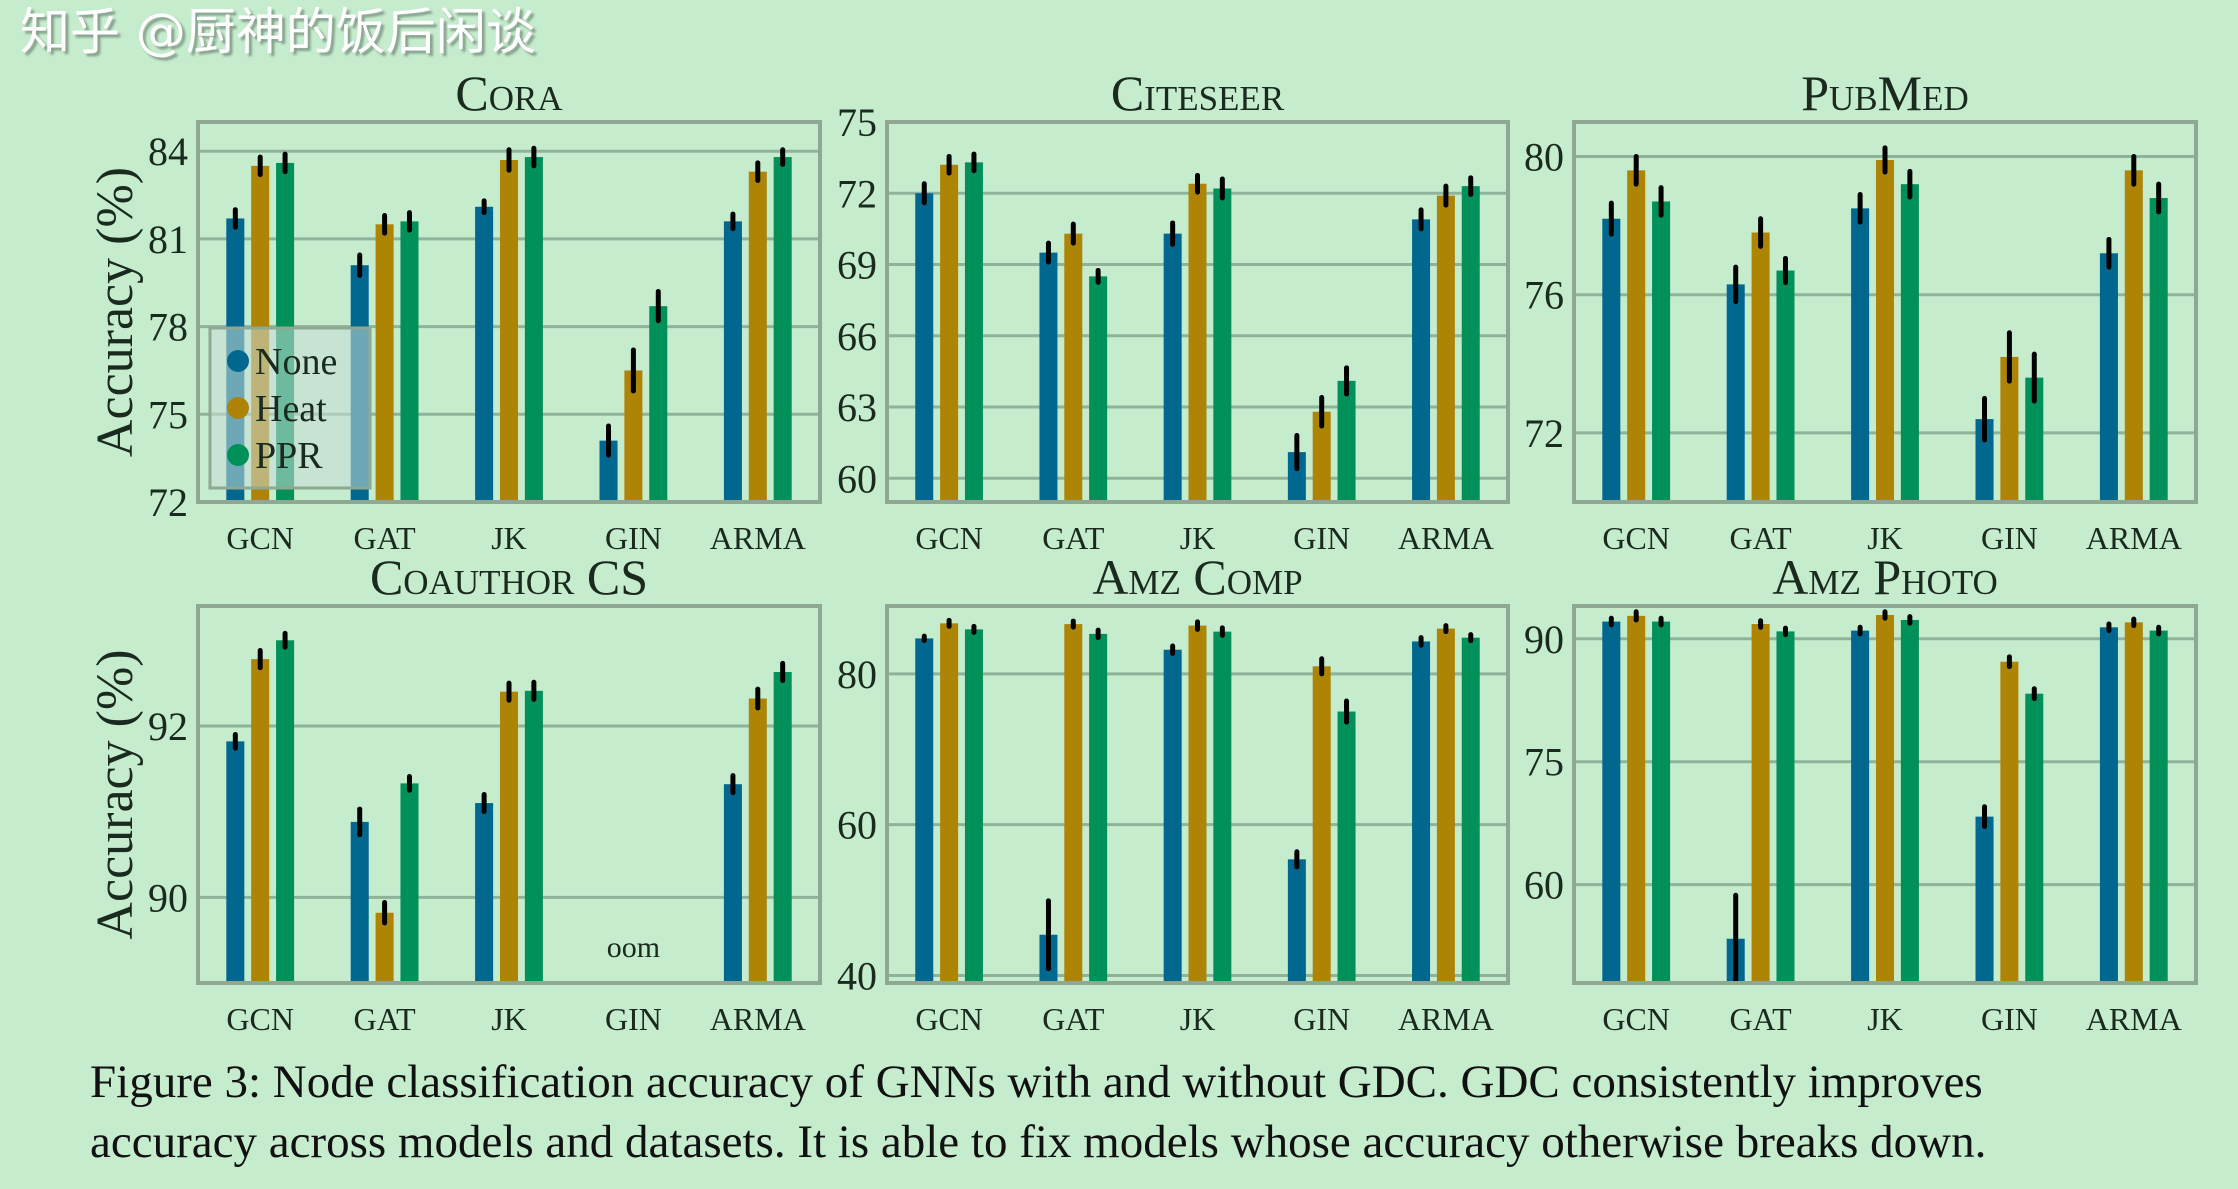 Image resolution: width=2238 pixels, height=1189 pixels. I want to click on y-tick-label: 80, so click(857, 674).